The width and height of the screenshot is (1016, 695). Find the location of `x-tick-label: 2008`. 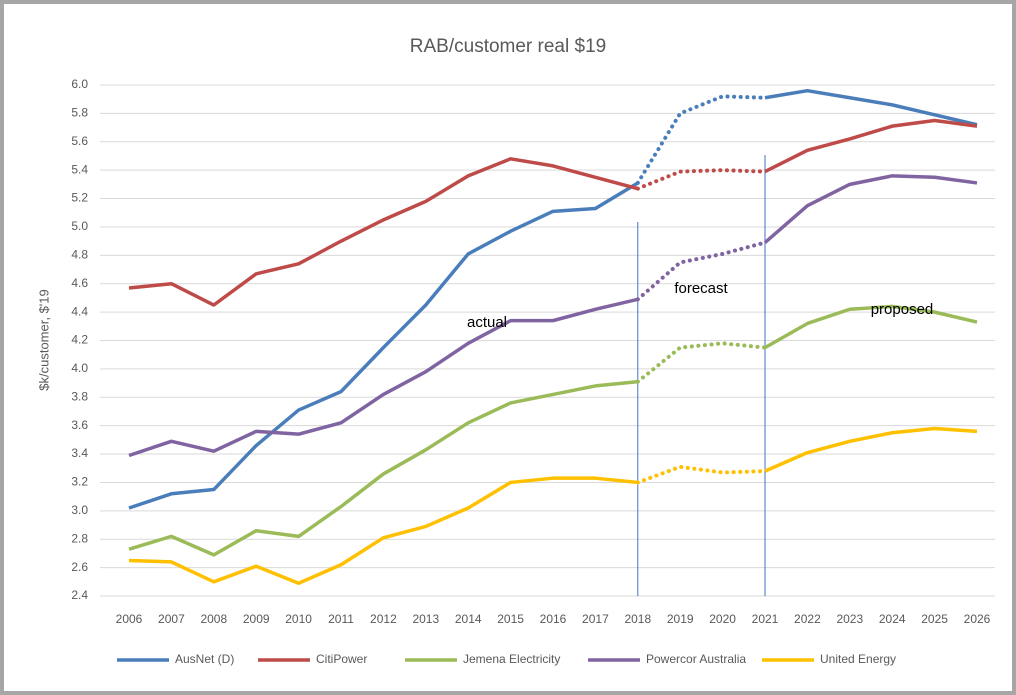

x-tick-label: 2008 is located at coordinates (213, 619).